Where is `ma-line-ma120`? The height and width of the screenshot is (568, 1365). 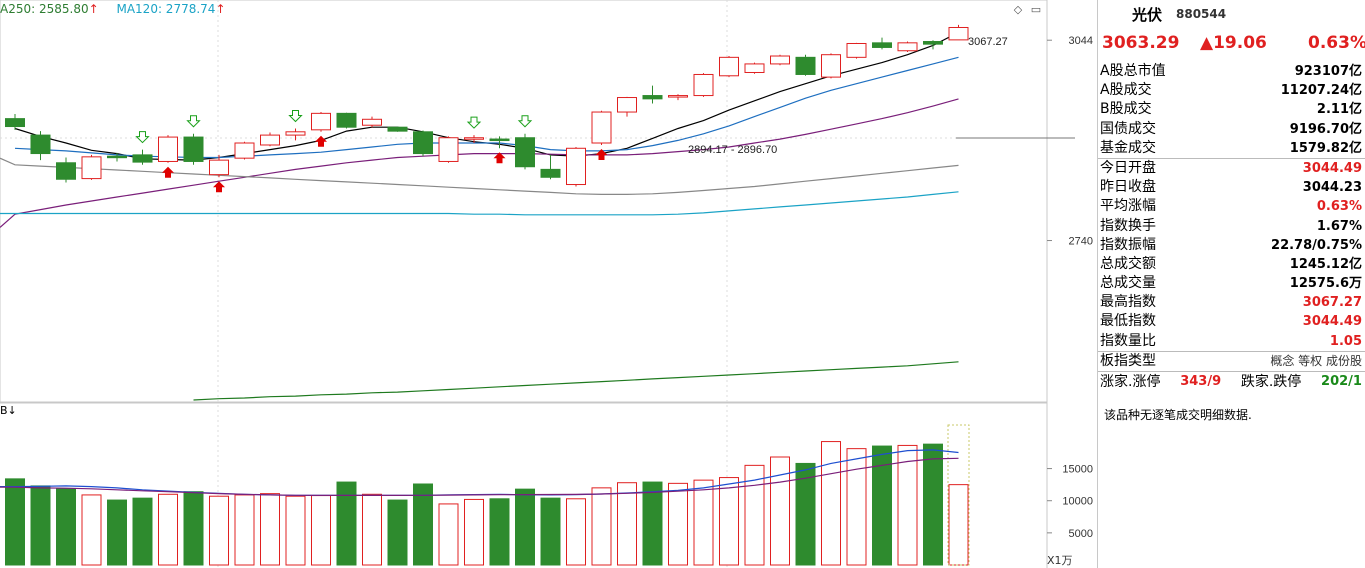 ma-line-ma120 is located at coordinates (479, 203).